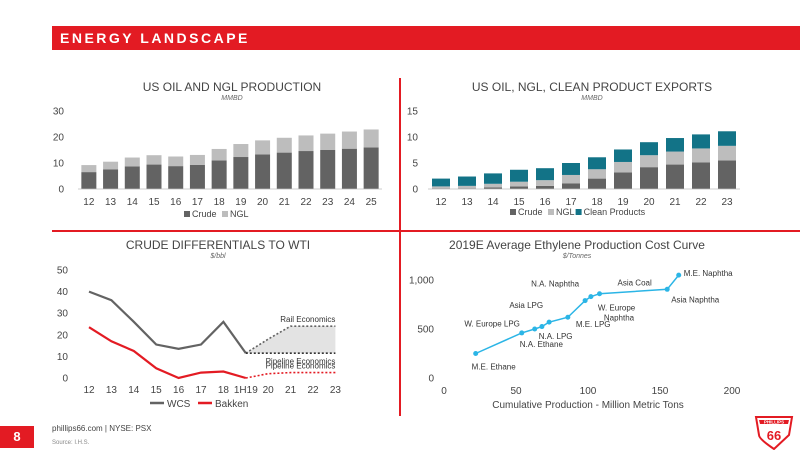 The image size is (800, 450). What do you see at coordinates (372, 202) in the screenshot?
I see `x-tick-label: 25` at bounding box center [372, 202].